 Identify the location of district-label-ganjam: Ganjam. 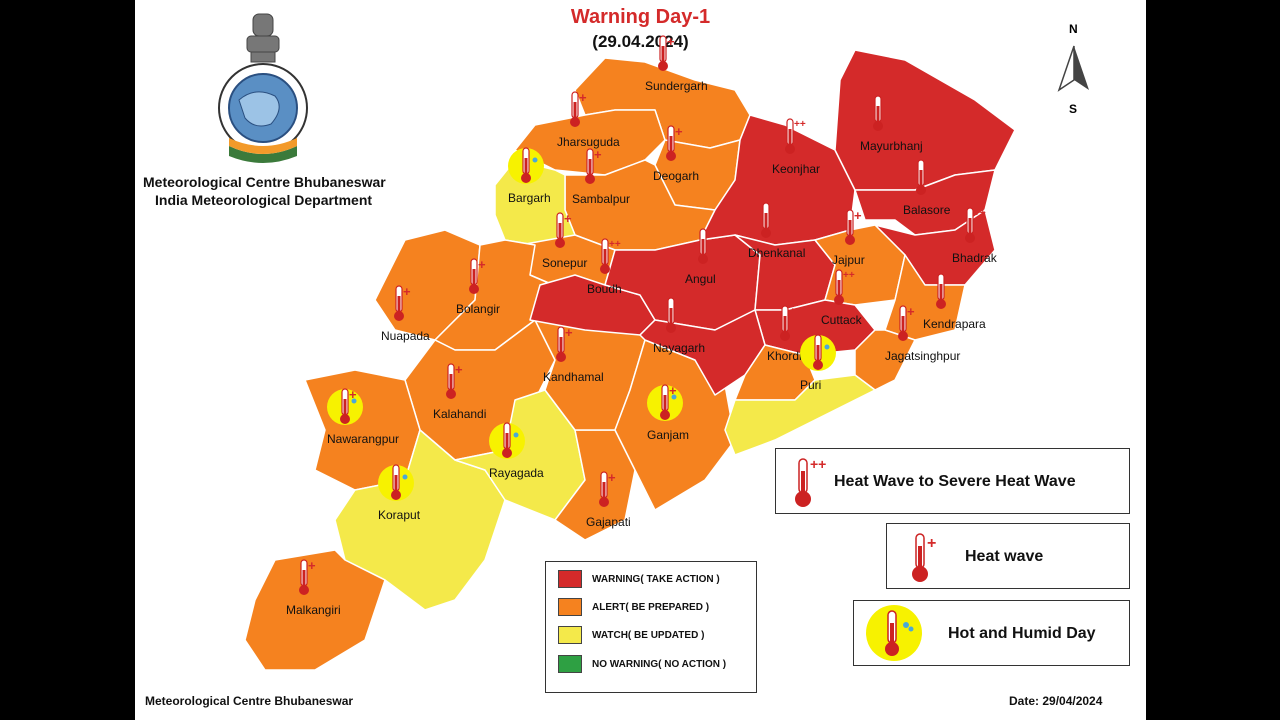
(668, 435).